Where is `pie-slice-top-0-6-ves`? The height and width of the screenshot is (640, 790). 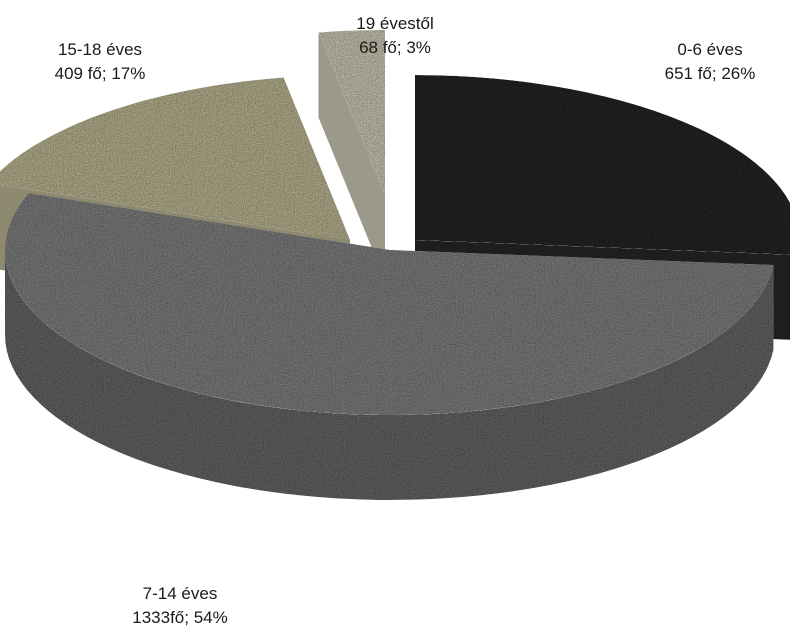
pie-slice-top-0-6-ves is located at coordinates (602, 165).